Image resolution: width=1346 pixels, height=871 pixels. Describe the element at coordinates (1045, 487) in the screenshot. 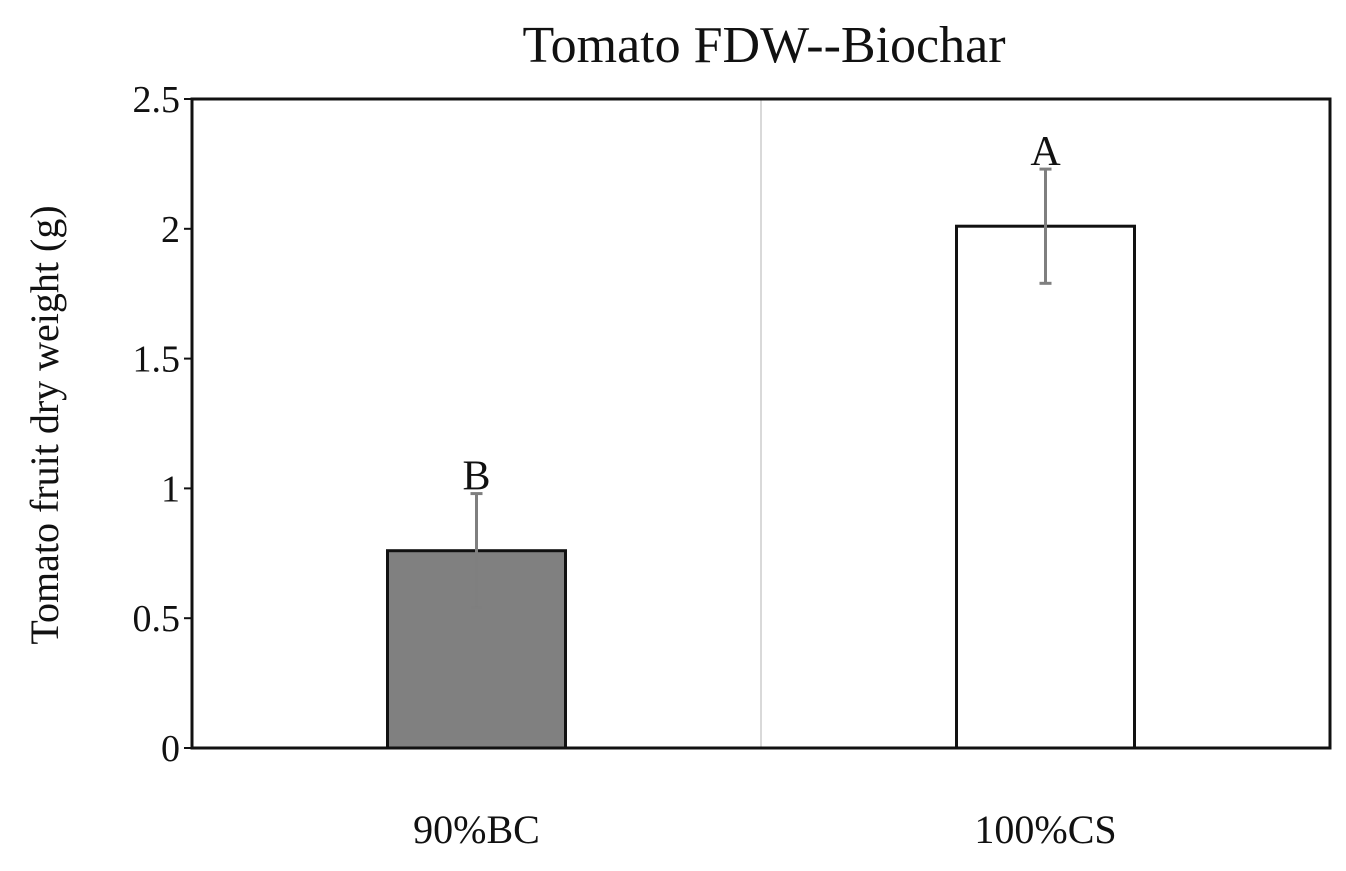

I see `bar-100%CS` at that location.